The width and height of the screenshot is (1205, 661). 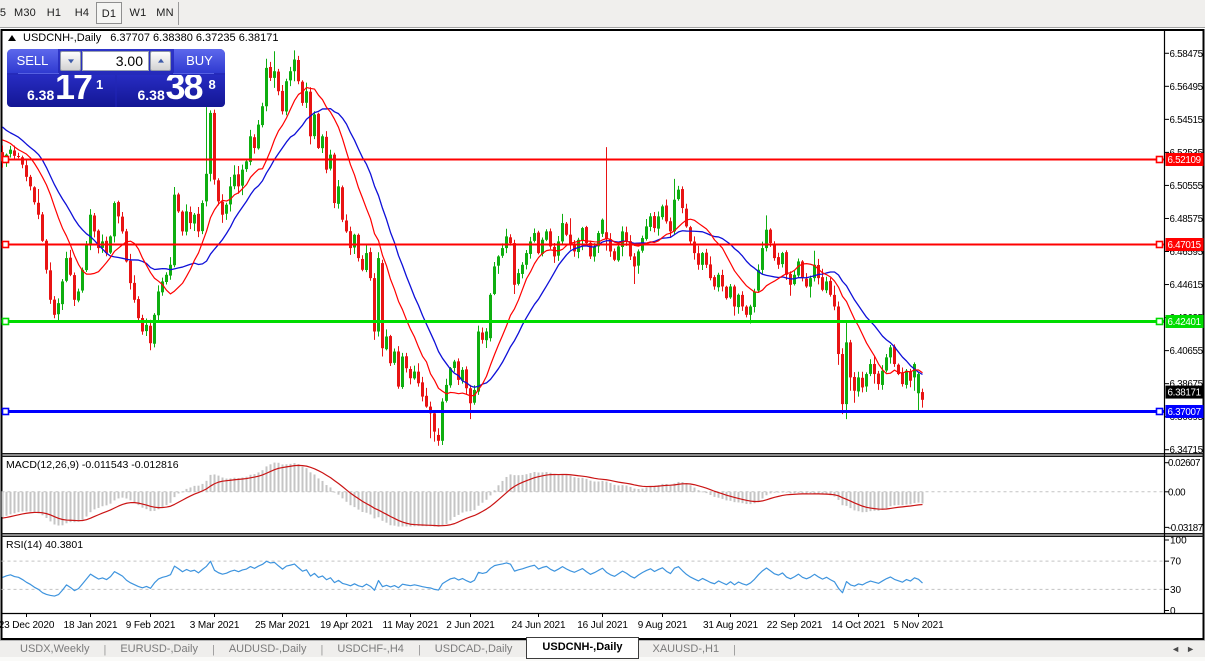 What do you see at coordinates (32, 61) in the screenshot?
I see `sell-button: SELL` at bounding box center [32, 61].